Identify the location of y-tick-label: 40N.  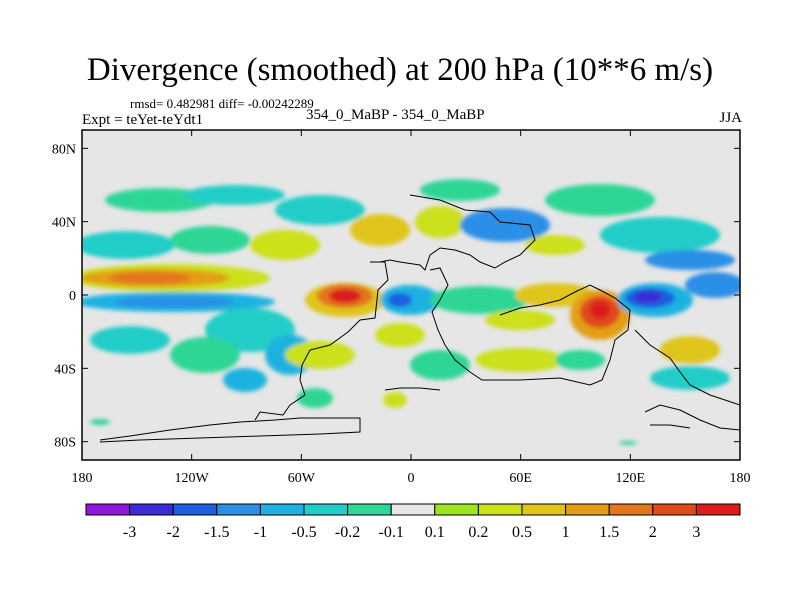
(64, 223).